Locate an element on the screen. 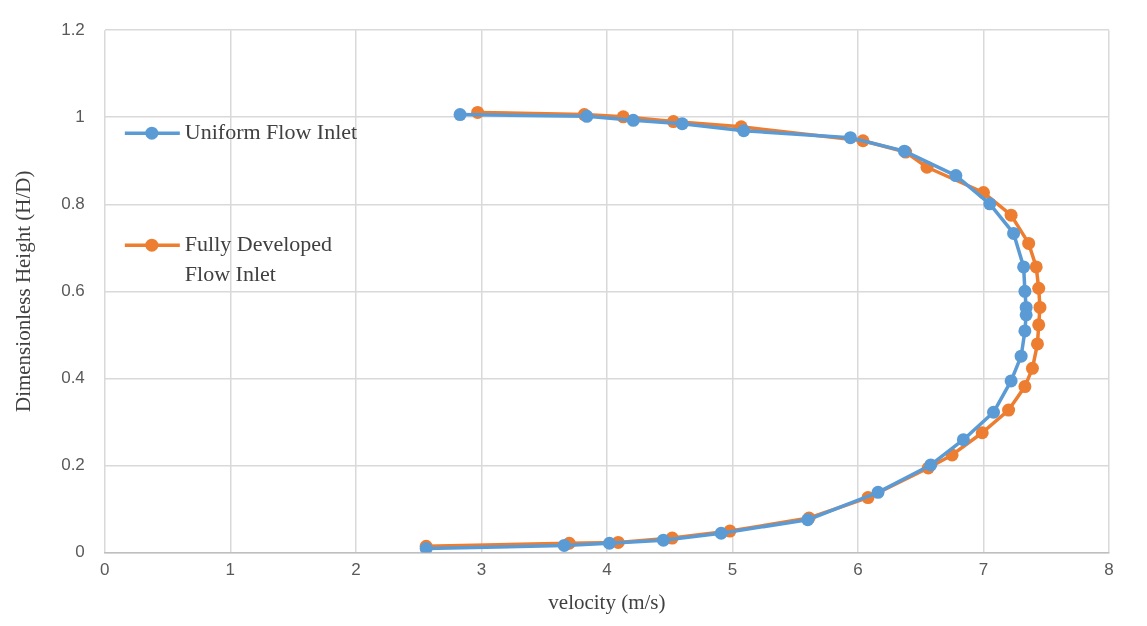 The image size is (1147, 626). y-tick-label: 0 is located at coordinates (80, 552).